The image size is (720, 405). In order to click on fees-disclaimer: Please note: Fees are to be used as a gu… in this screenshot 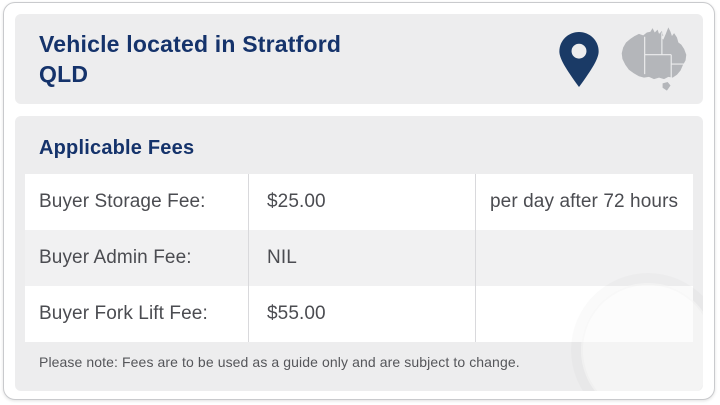, I will do `click(279, 362)`.